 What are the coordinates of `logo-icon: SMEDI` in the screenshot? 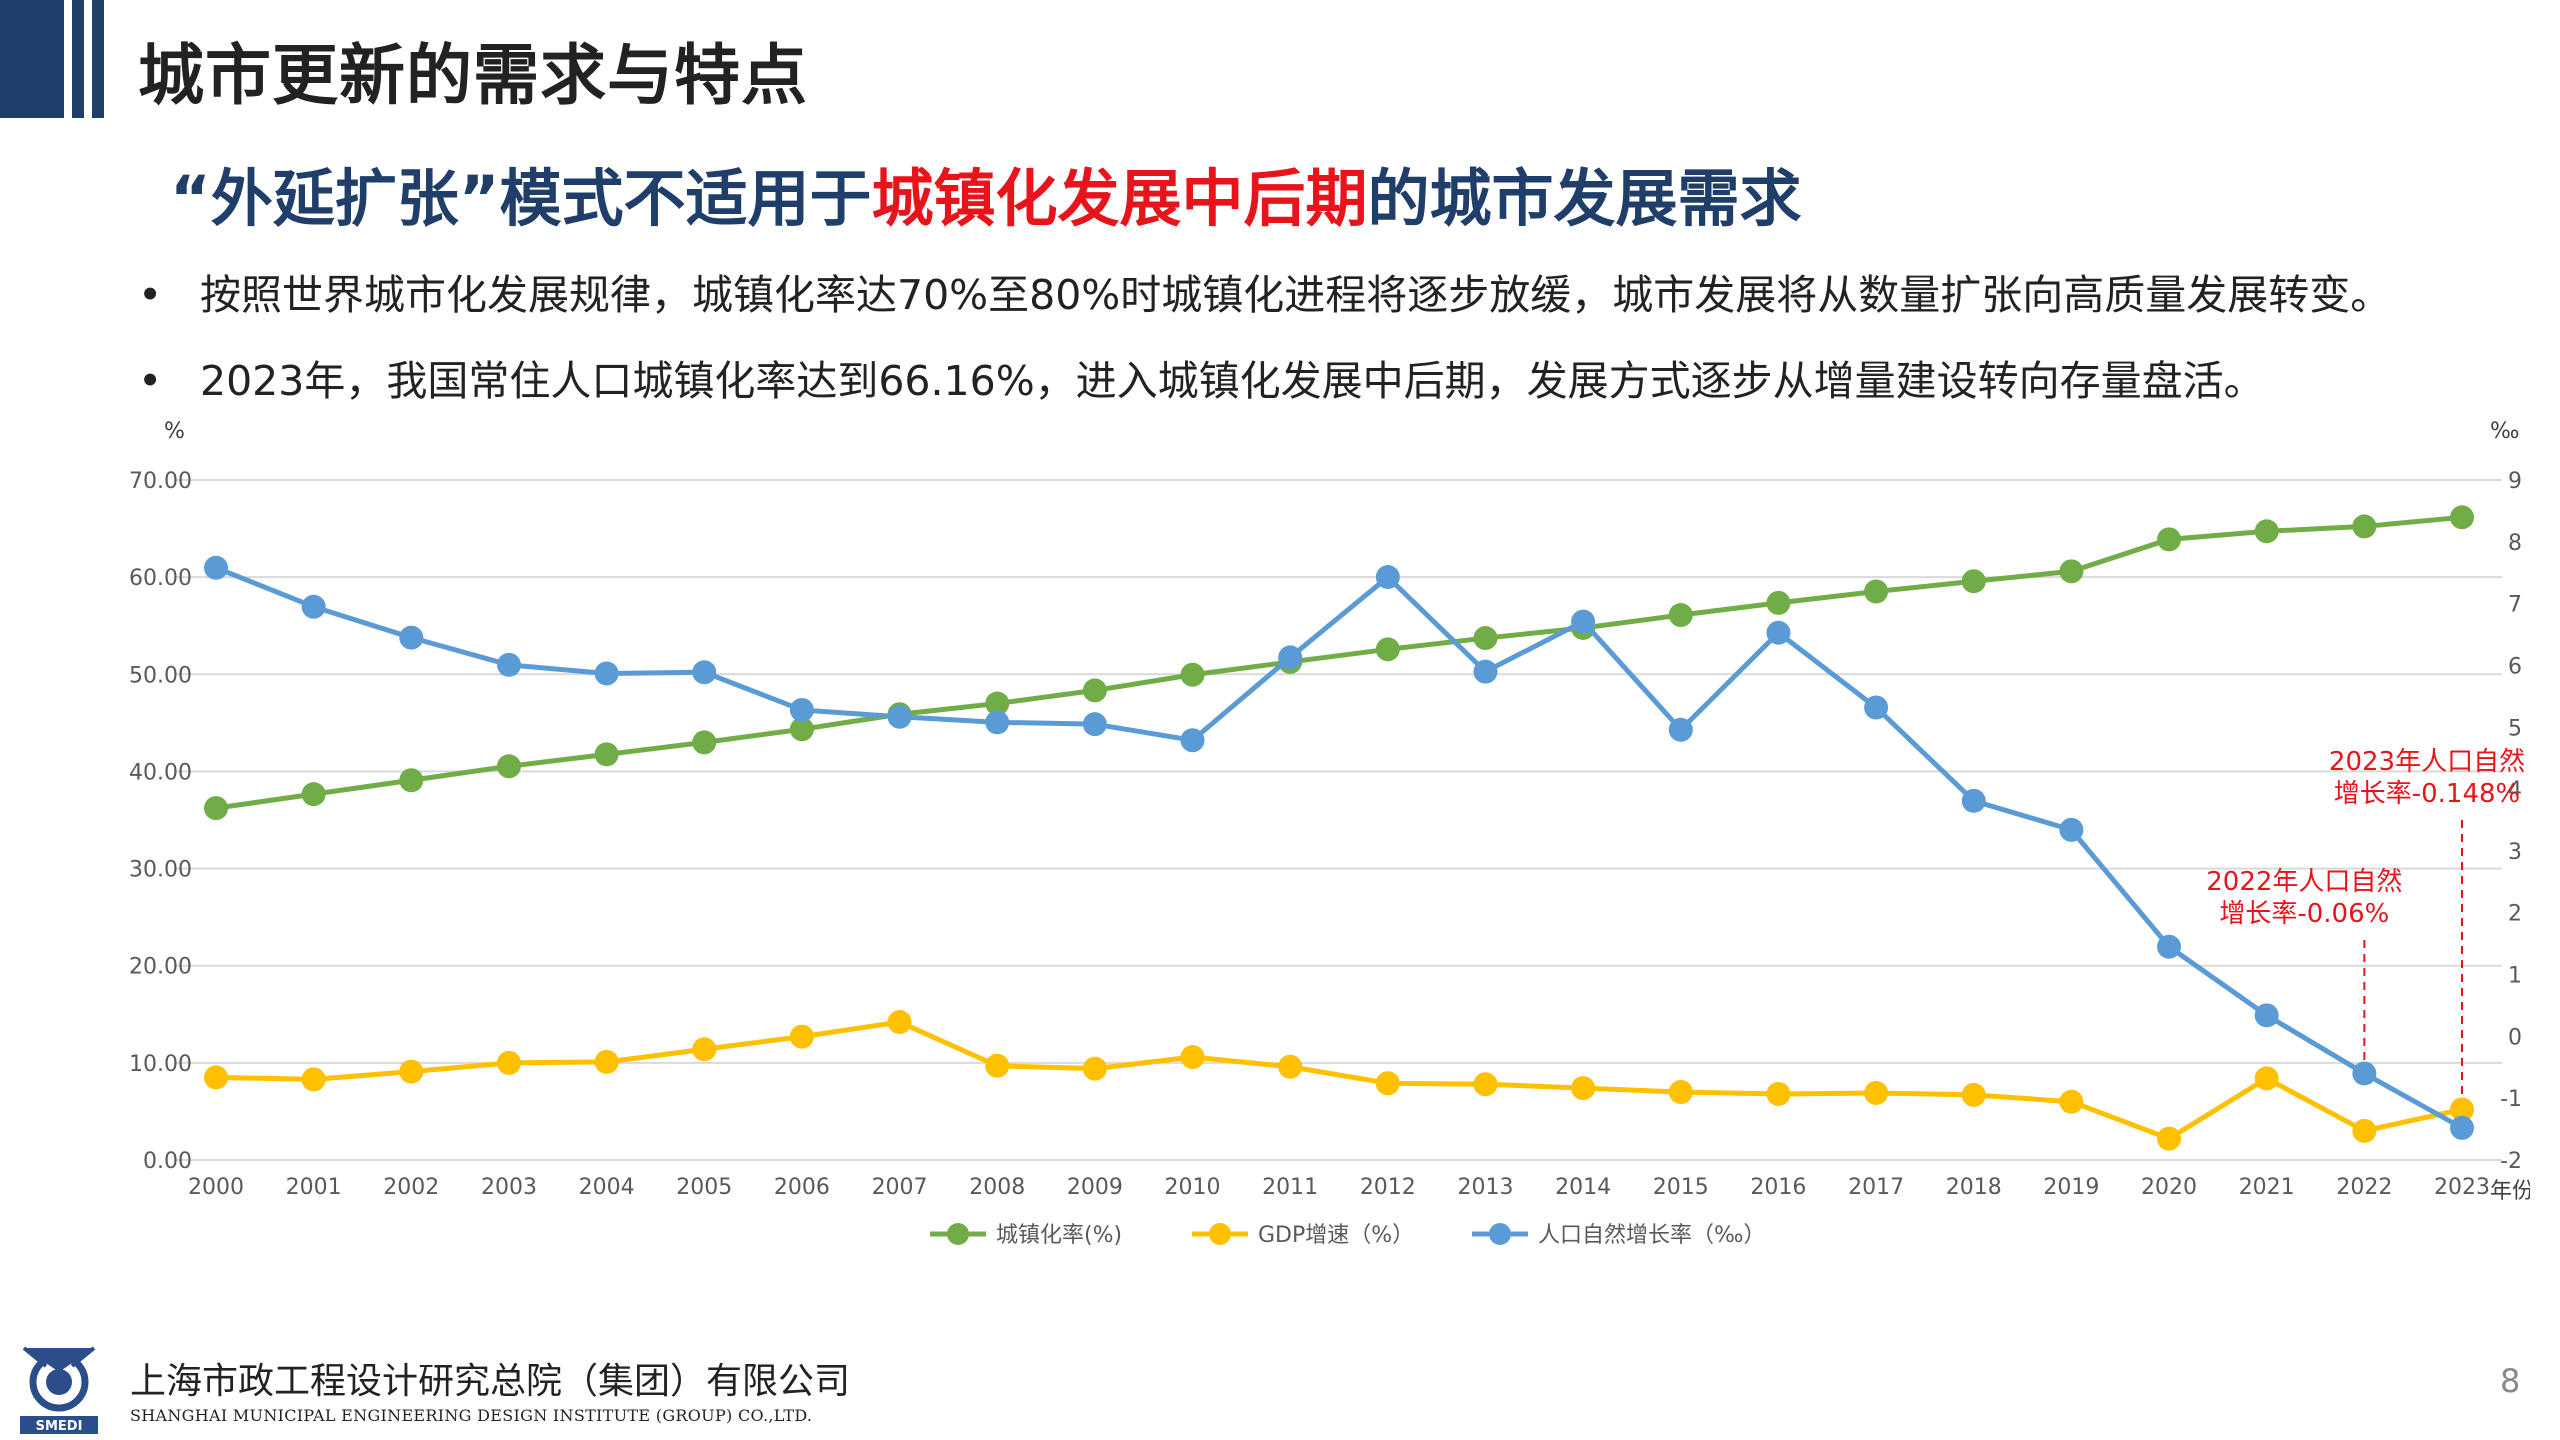 It's located at (59, 1390).